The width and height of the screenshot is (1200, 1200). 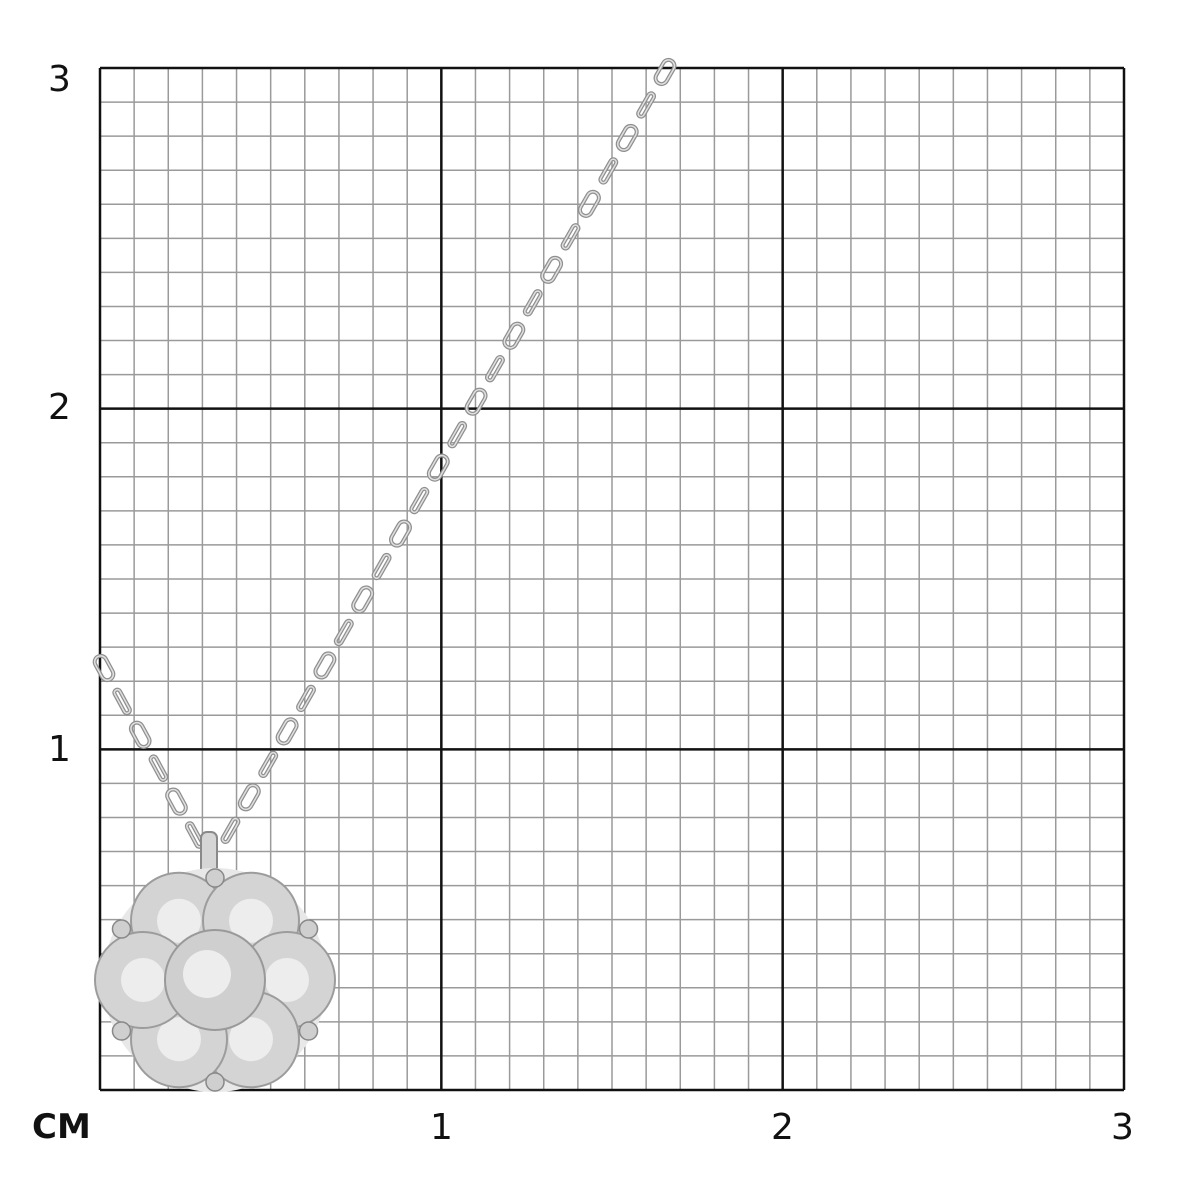 What do you see at coordinates (59, 749) in the screenshot?
I see `y-label-1: 1` at bounding box center [59, 749].